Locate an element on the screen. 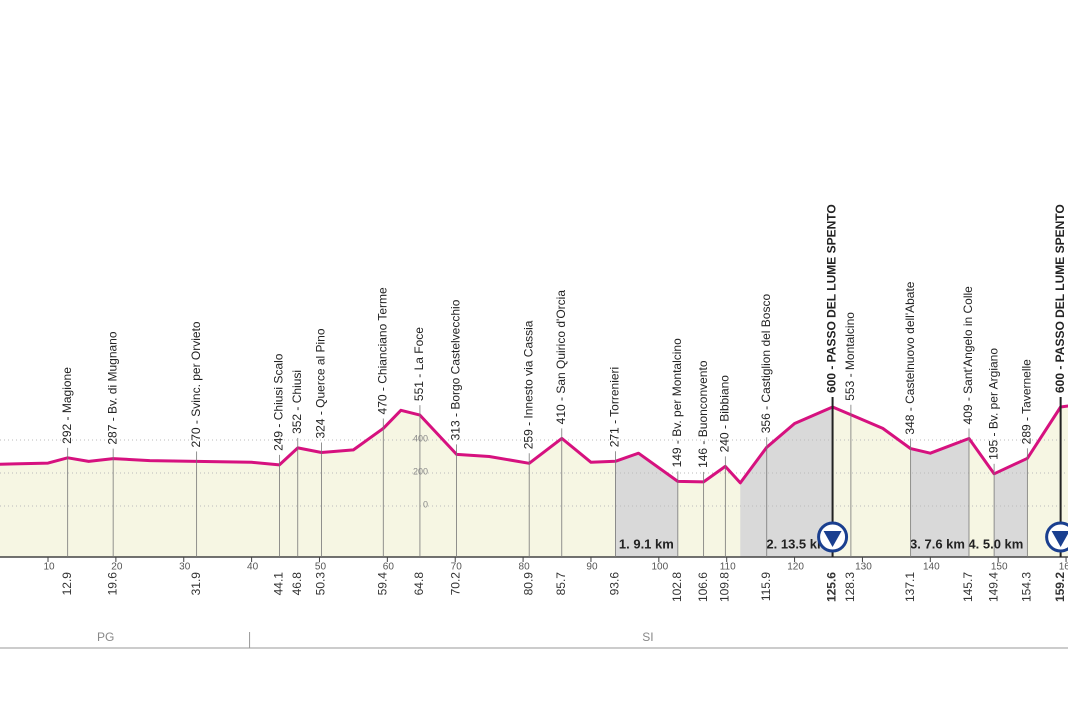 This screenshot has height=712, width=1068. waypoint-km: 106.6 is located at coordinates (703, 587).